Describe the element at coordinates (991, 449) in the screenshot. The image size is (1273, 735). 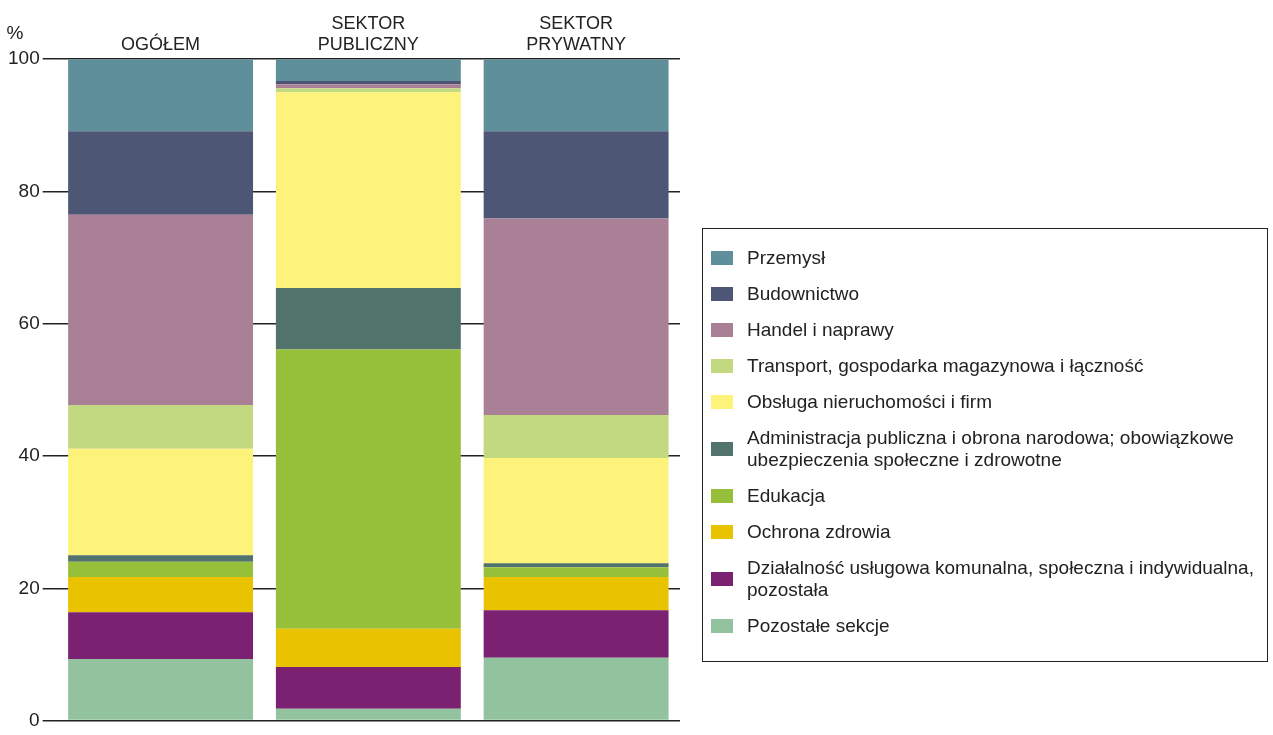
I see `legend-label: Administracja publiczna i obrona narodowa; obowiązkowe ubezpieczenia społeczne i zdrowotne` at that location.